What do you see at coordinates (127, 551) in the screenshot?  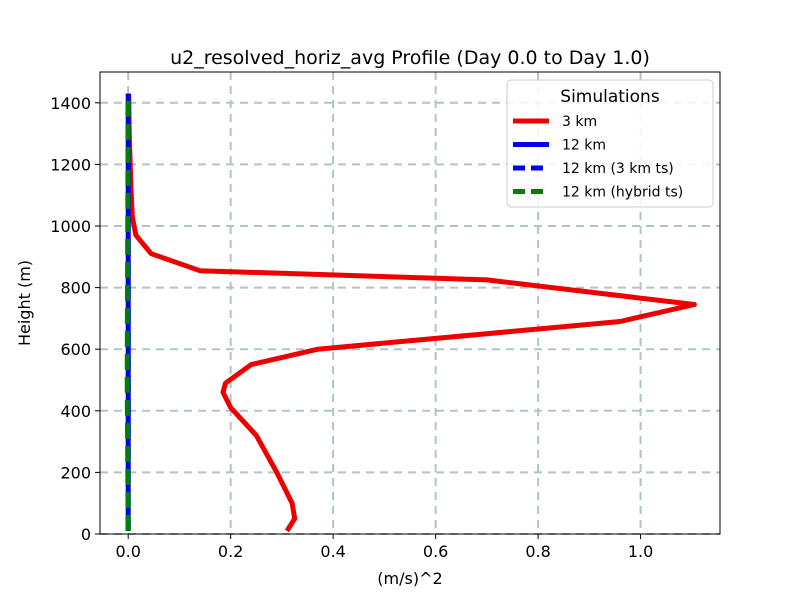 I see `x-tick-label: 0.0` at bounding box center [127, 551].